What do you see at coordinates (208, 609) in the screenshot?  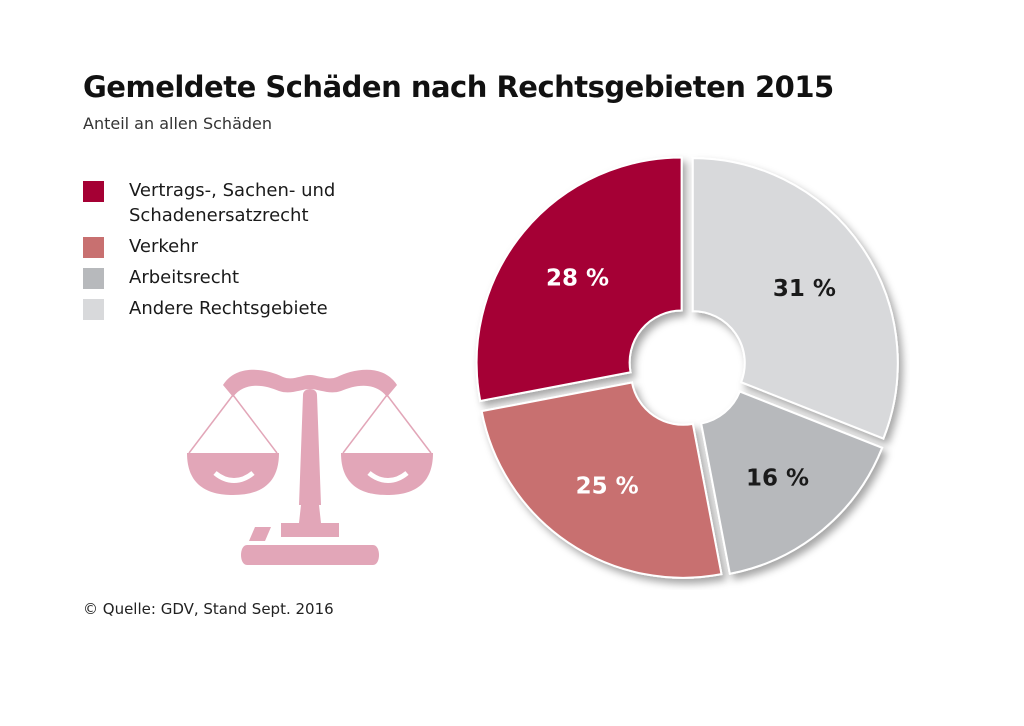 I see `source-note: © Quelle: GDV, Stand Sept. 2016` at bounding box center [208, 609].